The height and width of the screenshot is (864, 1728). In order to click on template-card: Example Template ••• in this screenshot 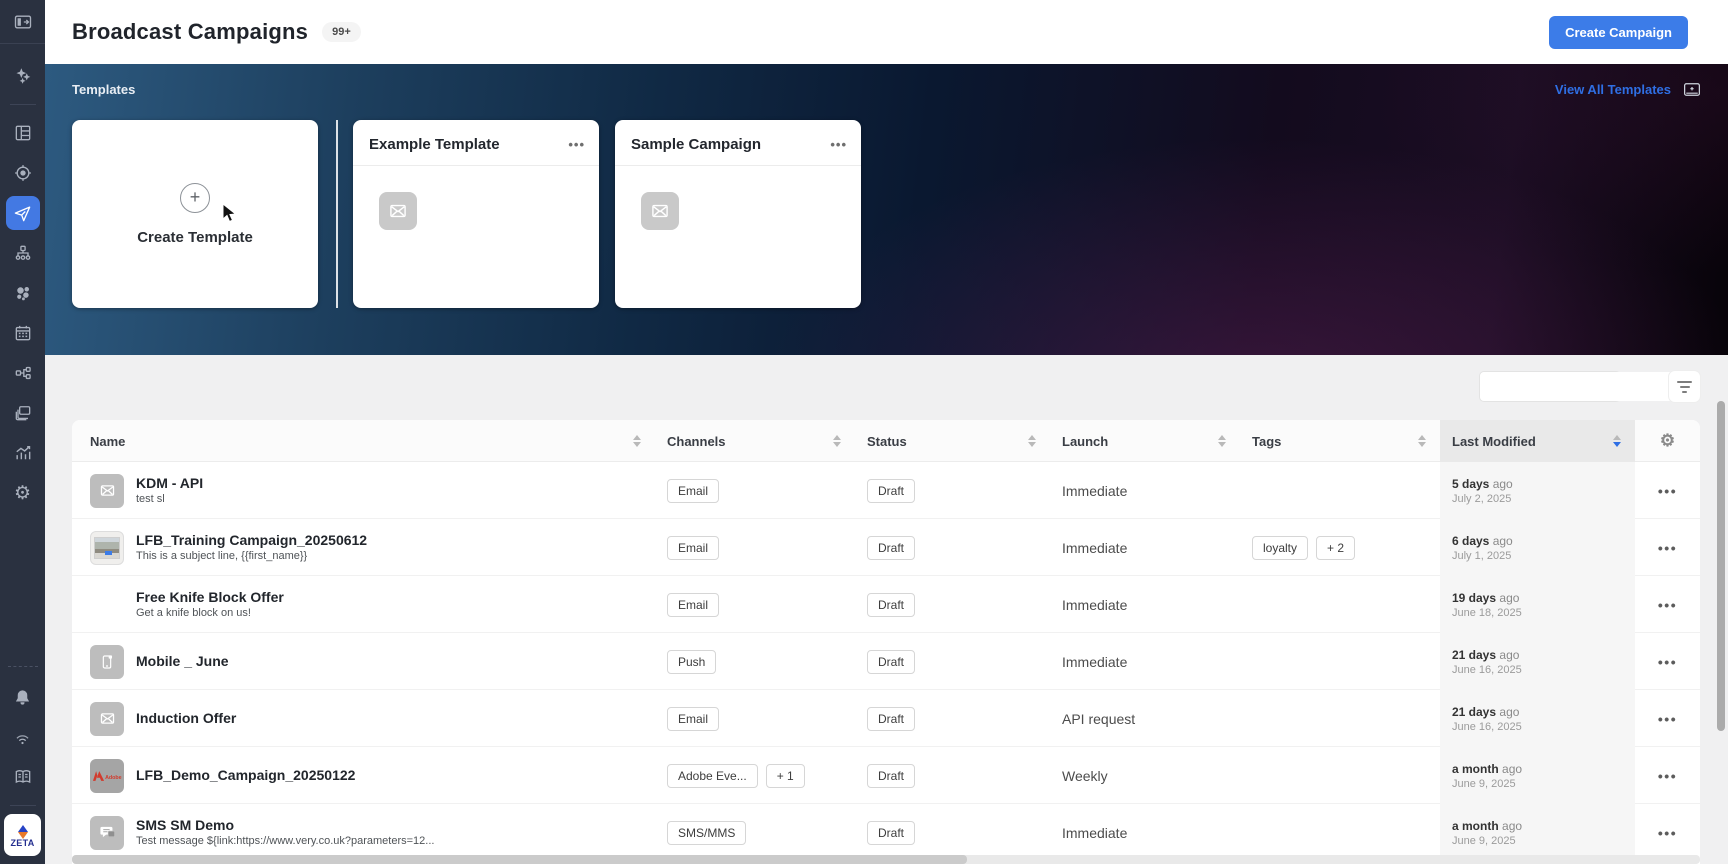, I will do `click(476, 214)`.